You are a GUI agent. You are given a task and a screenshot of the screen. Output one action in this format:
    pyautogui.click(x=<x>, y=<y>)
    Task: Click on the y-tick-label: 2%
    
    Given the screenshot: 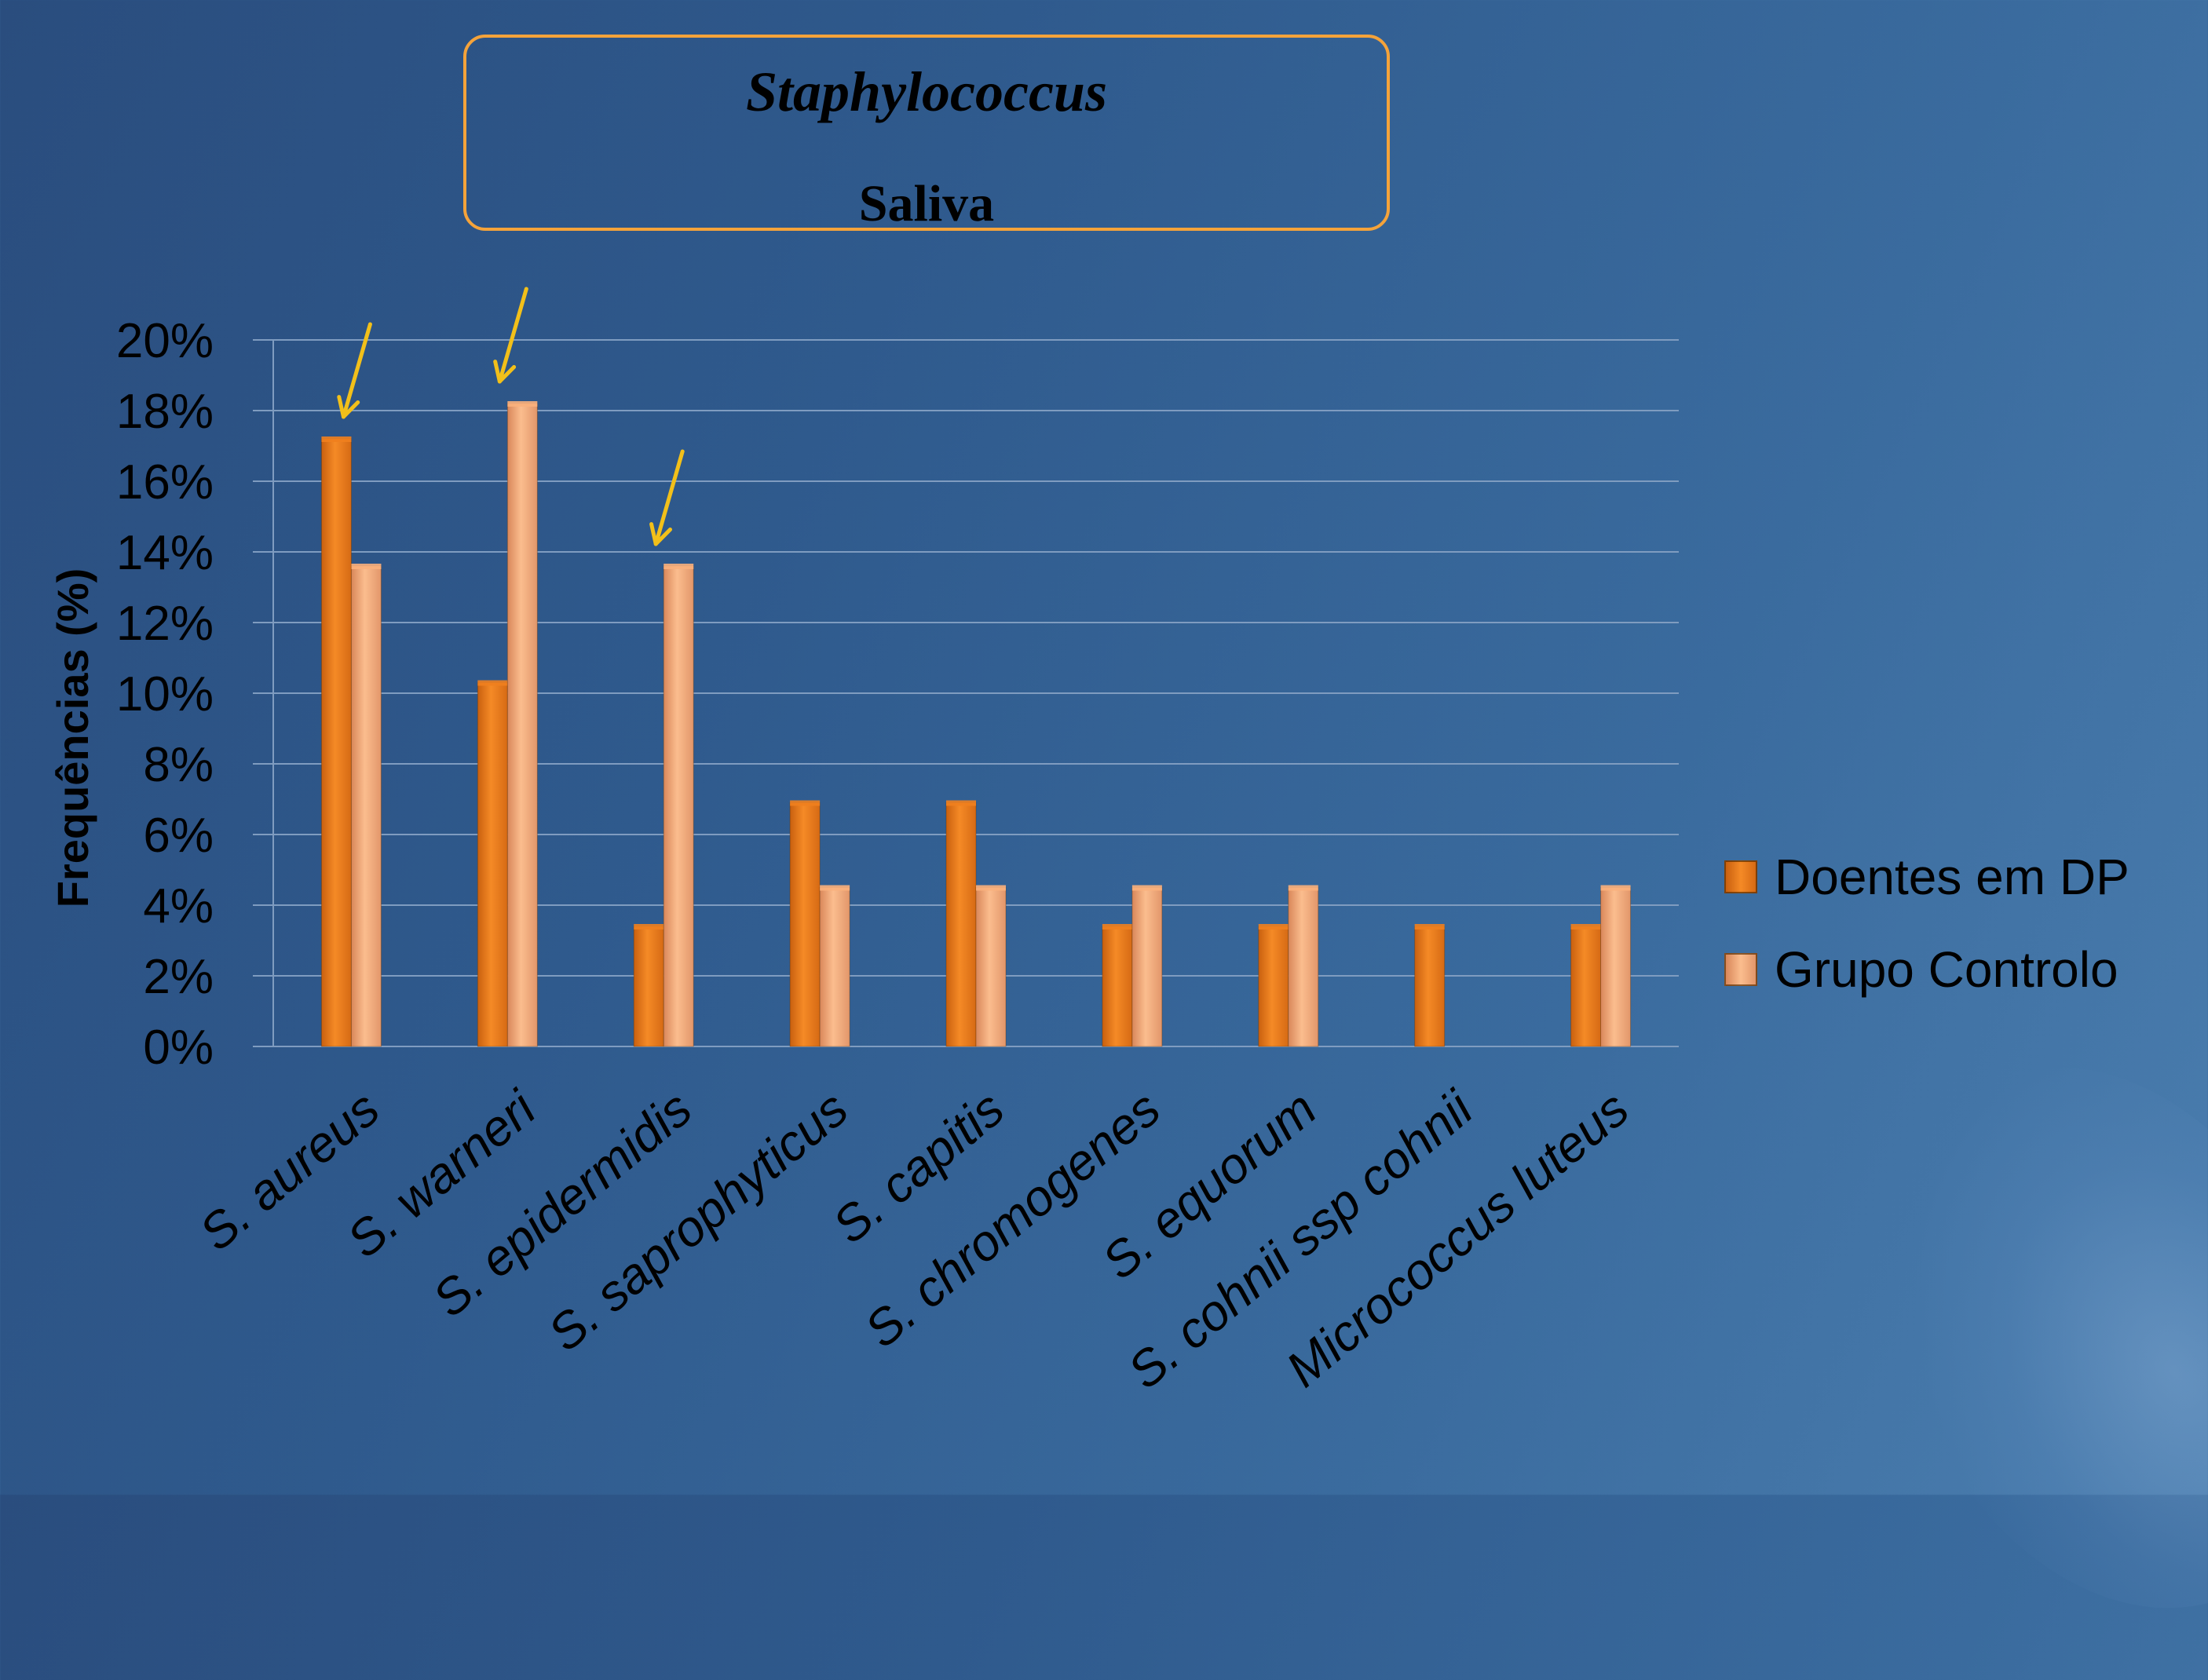 What is the action you would take?
    pyautogui.click(x=179, y=977)
    